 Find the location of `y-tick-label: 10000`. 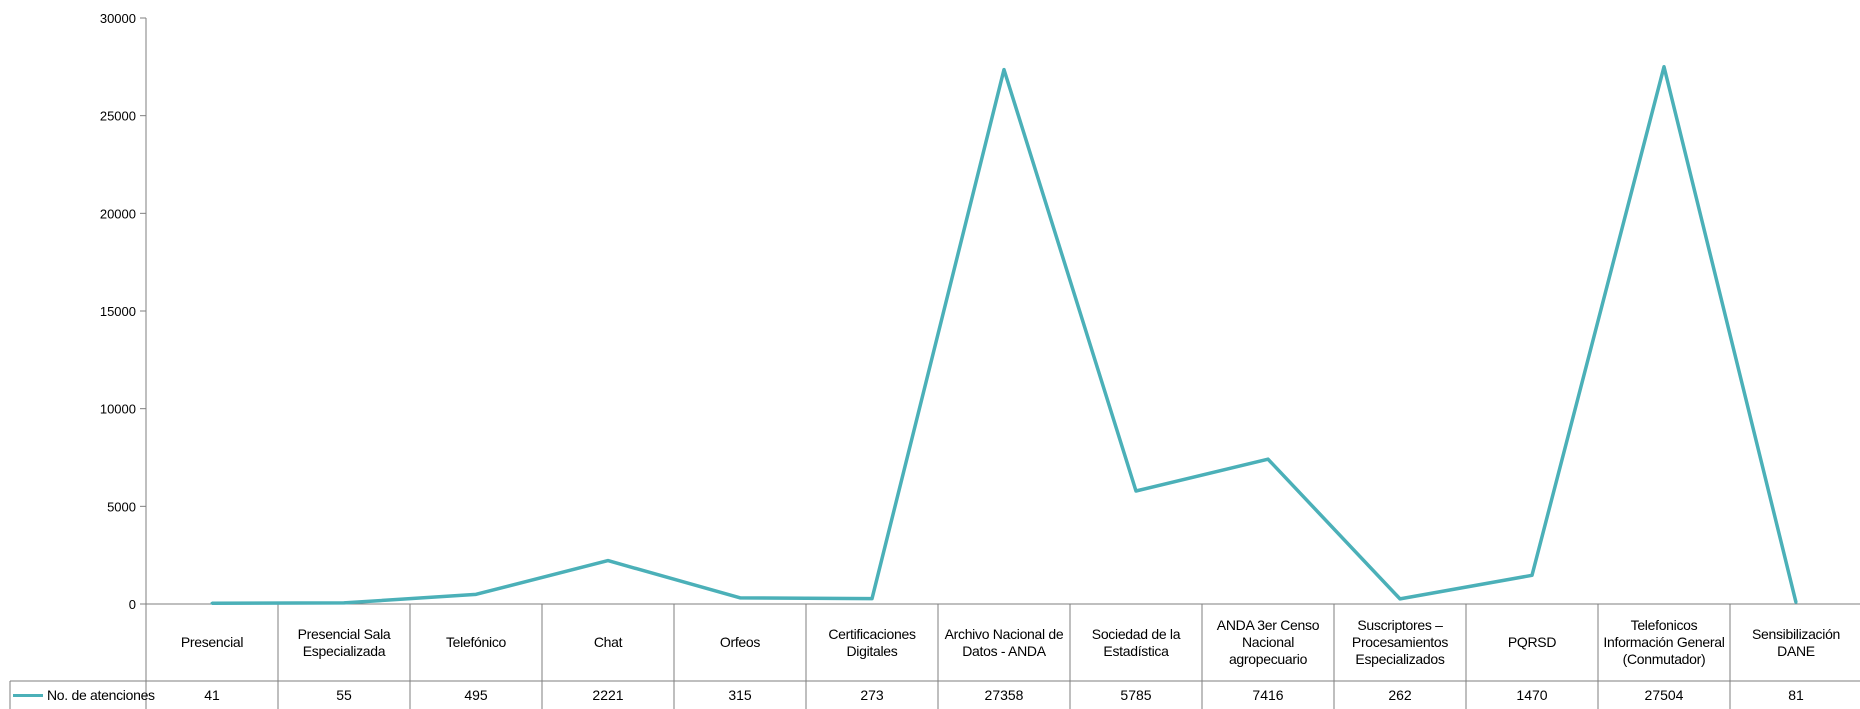

y-tick-label: 10000 is located at coordinates (118, 409).